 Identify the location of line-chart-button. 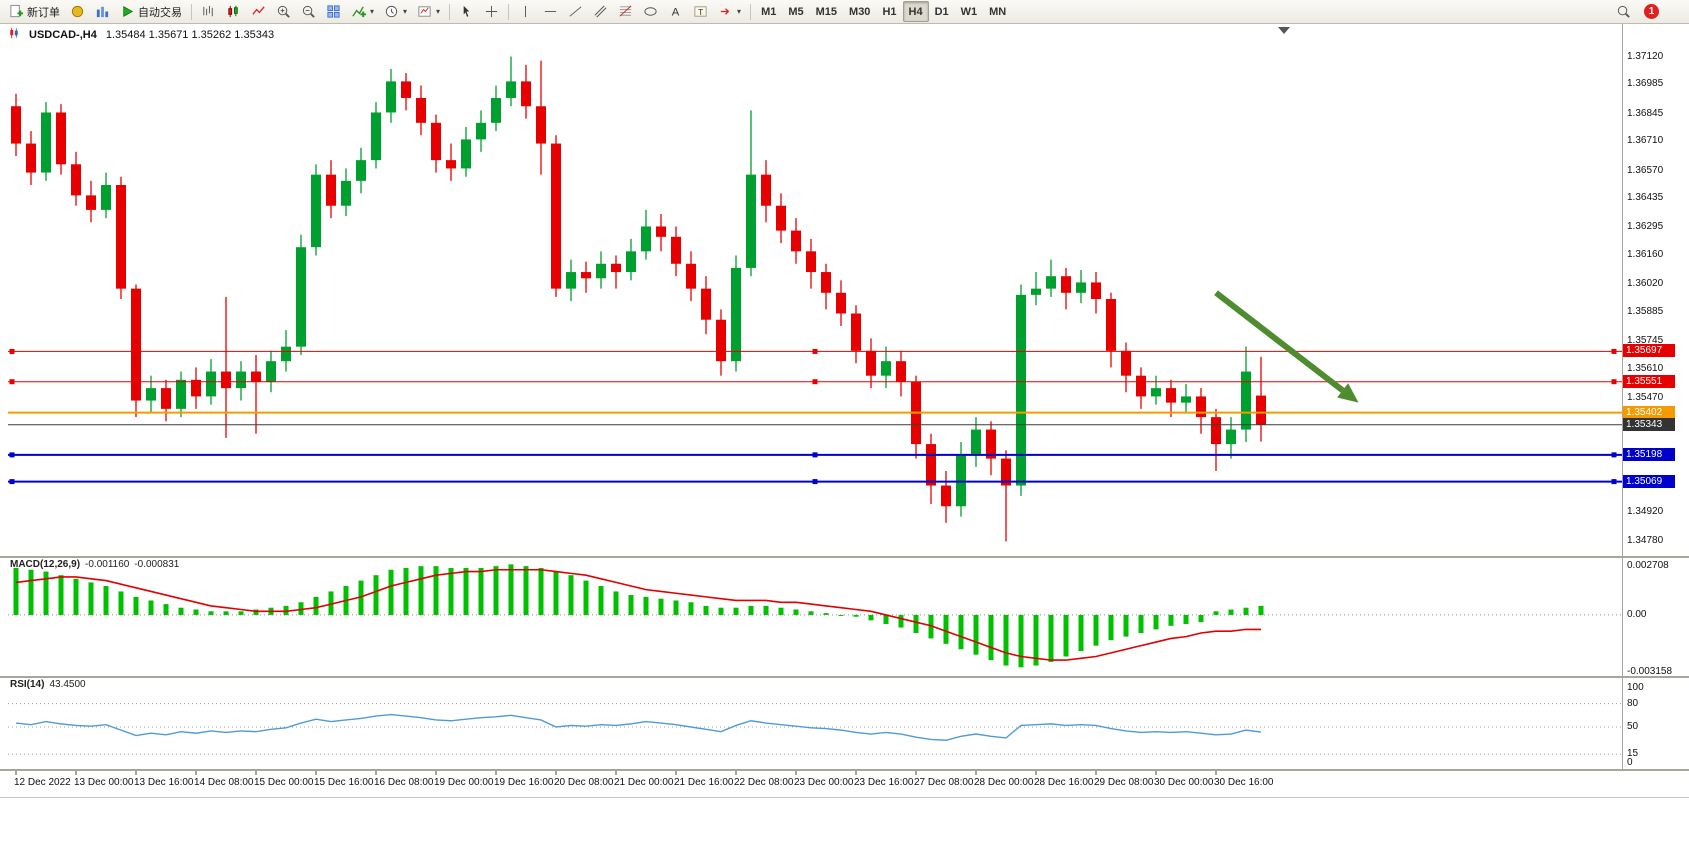
(258, 11).